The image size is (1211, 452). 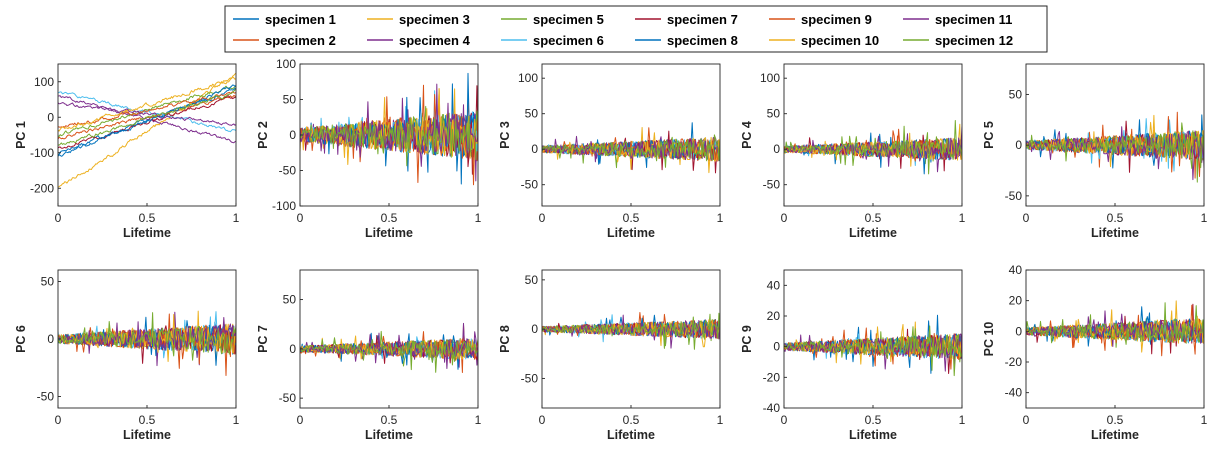 I want to click on subplot-3: 100 50 0 -50 0 0.5 1 Lifetime PC 3, so click(x=611, y=151).